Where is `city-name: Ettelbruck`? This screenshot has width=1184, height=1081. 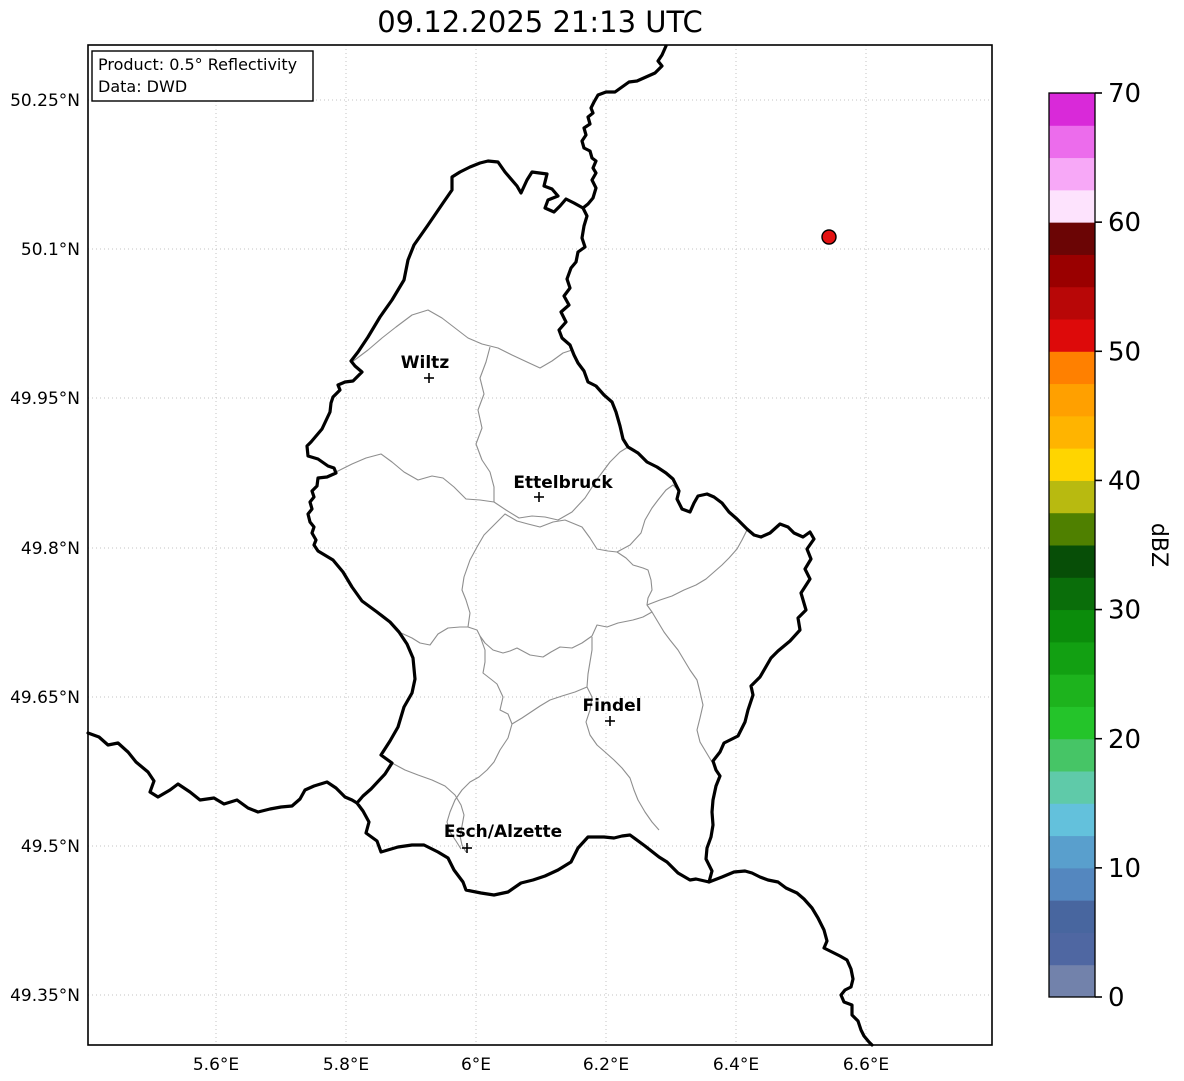 city-name: Ettelbruck is located at coordinates (563, 483).